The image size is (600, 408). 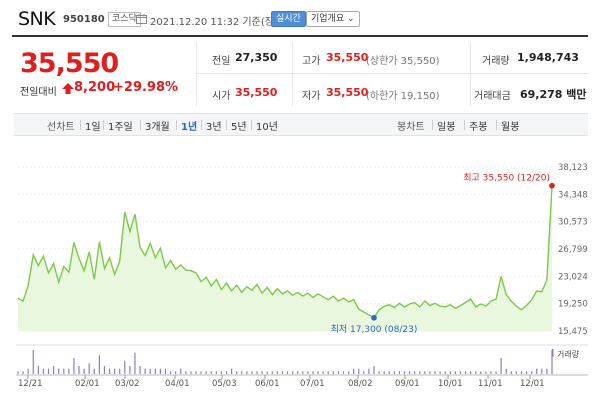 What do you see at coordinates (573, 250) in the screenshot?
I see `y-tick-label: 26,799` at bounding box center [573, 250].